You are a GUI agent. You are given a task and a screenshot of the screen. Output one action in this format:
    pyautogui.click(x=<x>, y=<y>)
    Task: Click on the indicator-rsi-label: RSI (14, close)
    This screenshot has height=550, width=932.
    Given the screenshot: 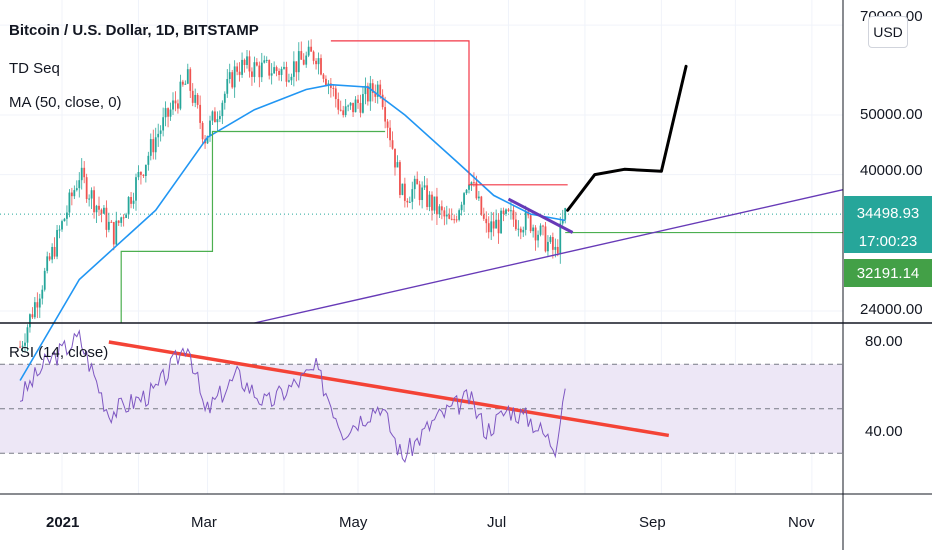 What is the action you would take?
    pyautogui.click(x=59, y=352)
    